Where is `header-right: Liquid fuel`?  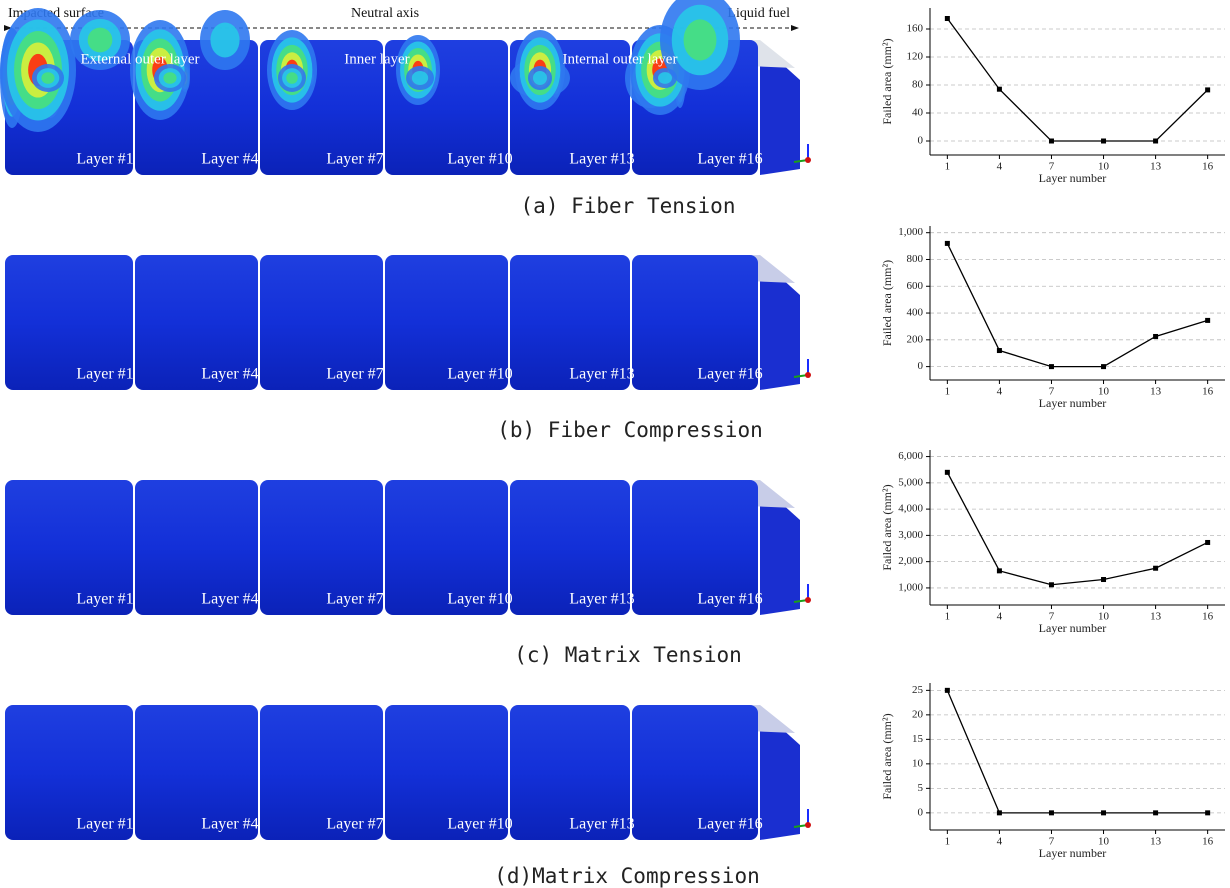 header-right: Liquid fuel is located at coordinates (758, 13).